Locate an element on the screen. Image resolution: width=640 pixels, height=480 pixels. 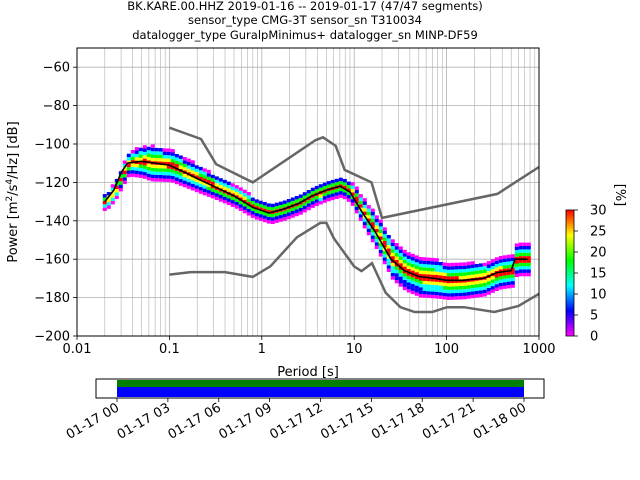
timeline-tick-label: 01-17 06 is located at coordinates (195, 421).